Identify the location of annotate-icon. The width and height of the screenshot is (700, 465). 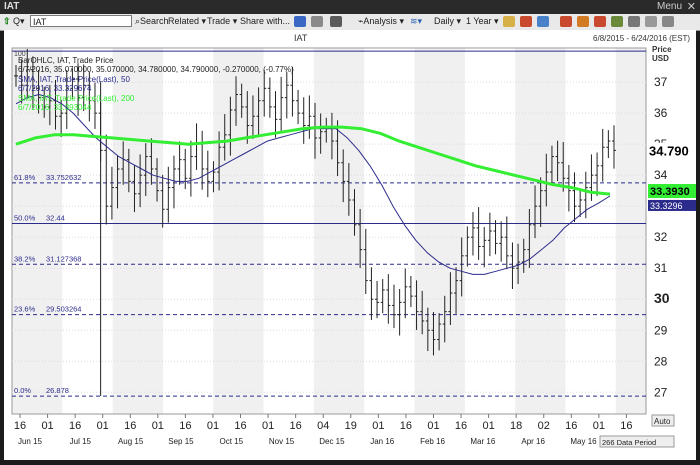
(583, 21).